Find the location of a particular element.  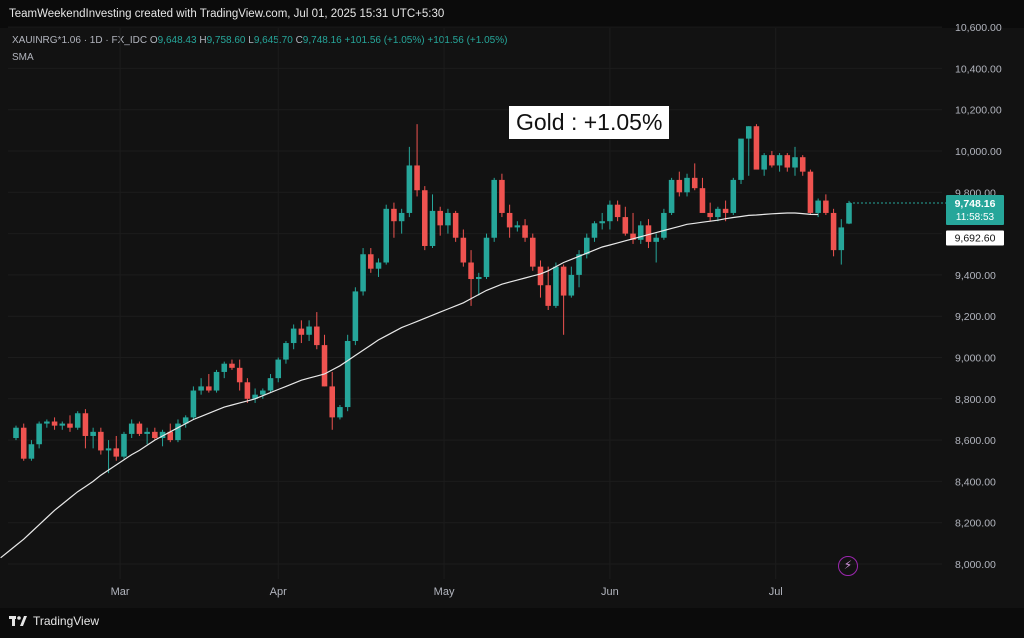

last-price-value: 9,748.16 is located at coordinates (975, 204).